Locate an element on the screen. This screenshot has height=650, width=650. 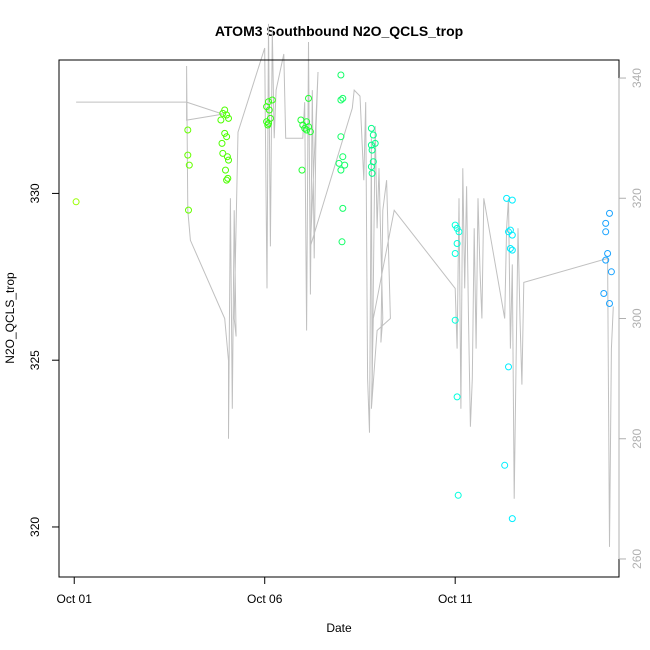
chart-title: ATOM3 Southbound N2O_QCLS_trop is located at coordinates (339, 31).